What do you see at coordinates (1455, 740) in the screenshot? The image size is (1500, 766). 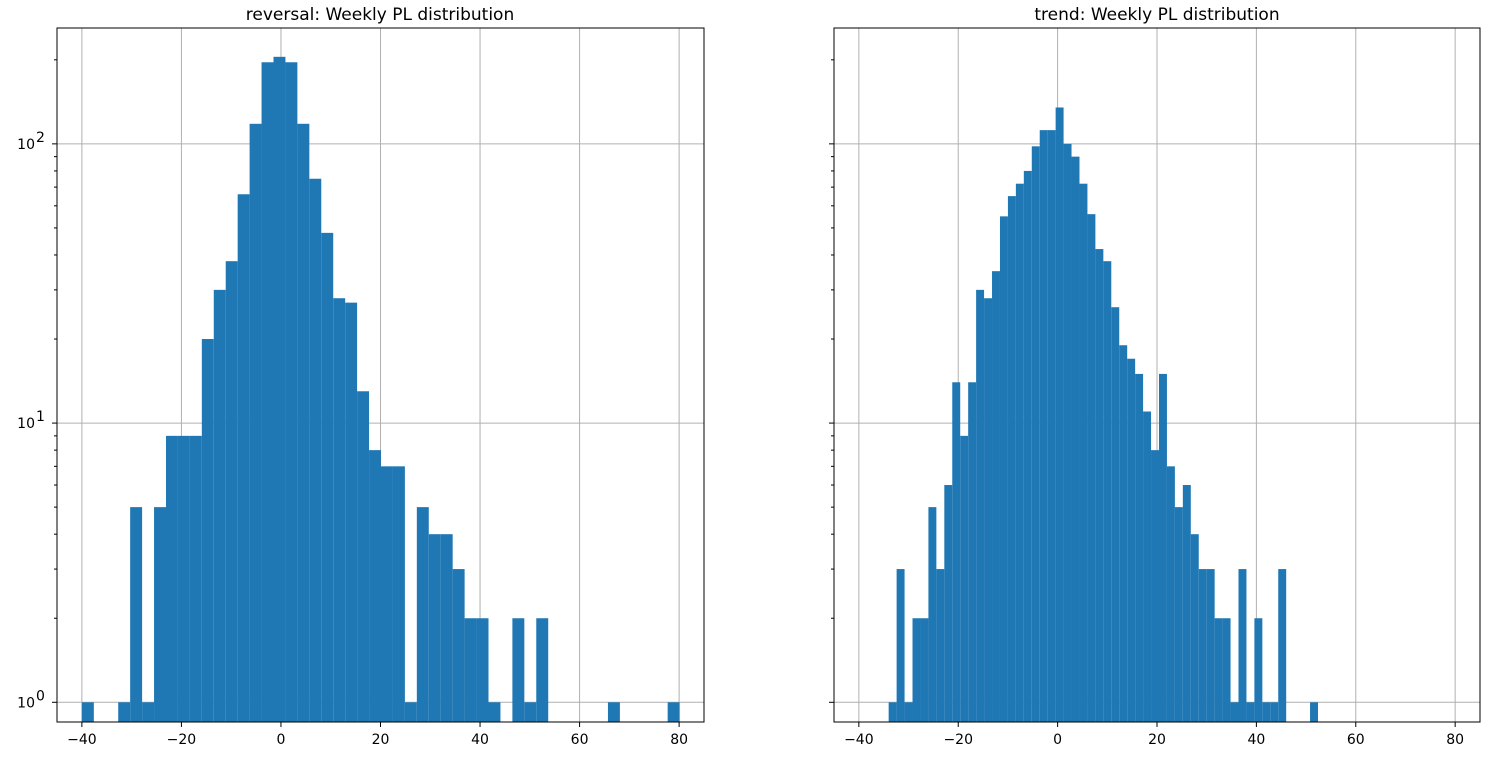 I see `trend-x-tick-label: 80` at bounding box center [1455, 740].